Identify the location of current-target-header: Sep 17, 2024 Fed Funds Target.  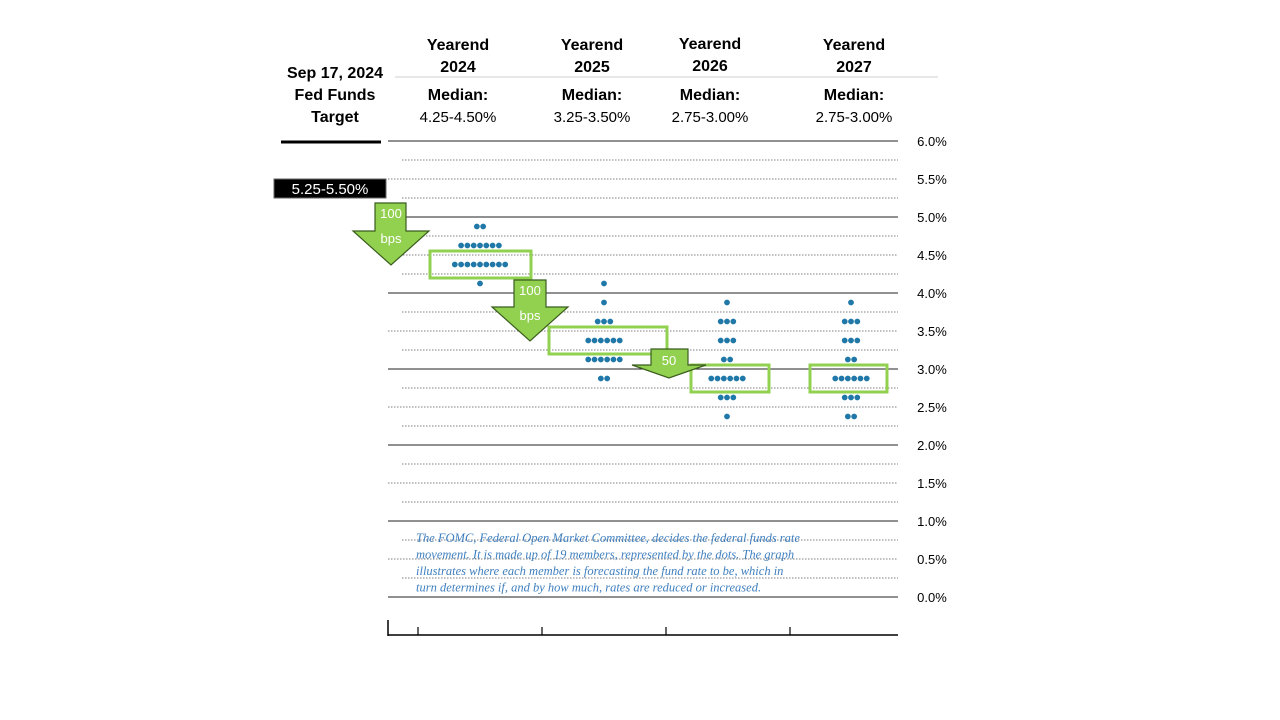
(332, 104).